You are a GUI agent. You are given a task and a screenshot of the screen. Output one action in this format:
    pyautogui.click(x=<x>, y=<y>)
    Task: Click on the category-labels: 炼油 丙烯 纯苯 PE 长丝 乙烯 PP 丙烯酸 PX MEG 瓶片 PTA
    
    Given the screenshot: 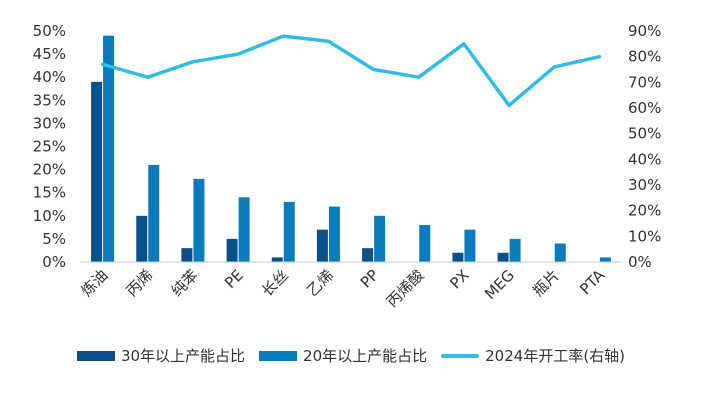 What is the action you would take?
    pyautogui.click(x=342, y=288)
    